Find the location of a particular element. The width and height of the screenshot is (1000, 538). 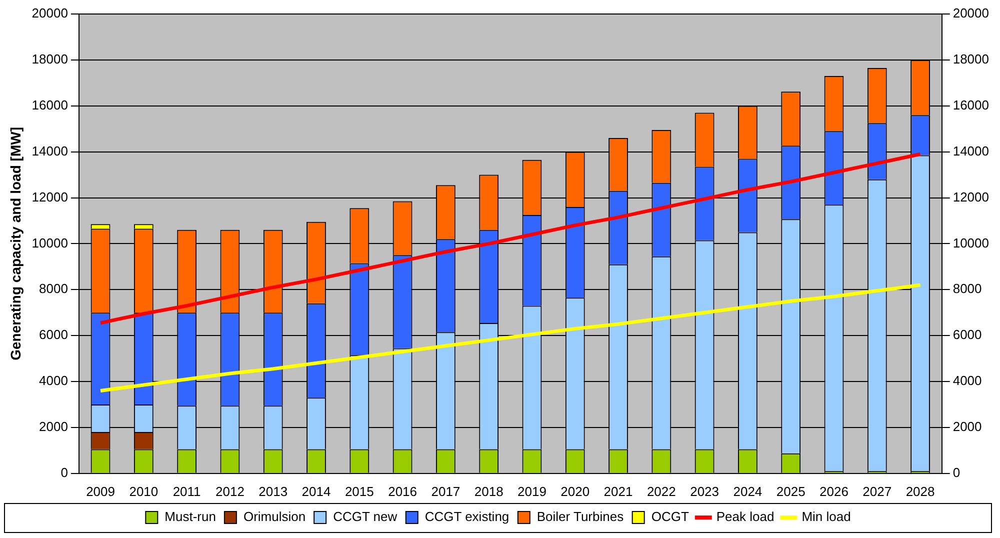

x-tick-label: 2025 is located at coordinates (791, 491).